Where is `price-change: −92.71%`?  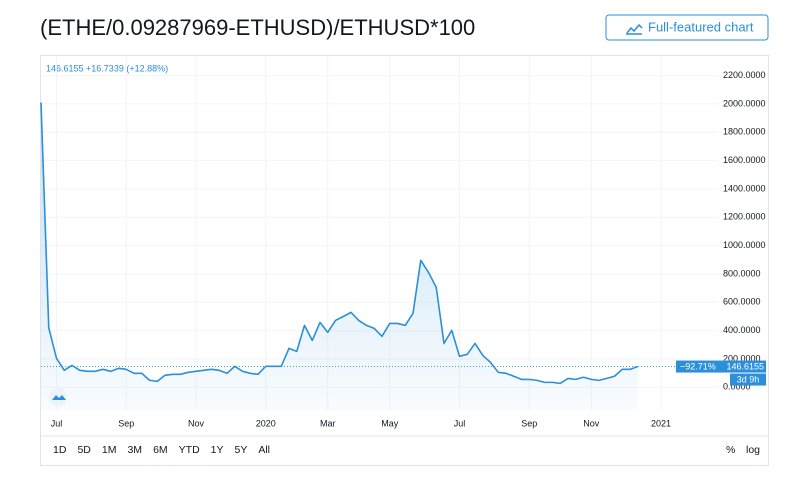
price-change: −92.71% is located at coordinates (698, 366).